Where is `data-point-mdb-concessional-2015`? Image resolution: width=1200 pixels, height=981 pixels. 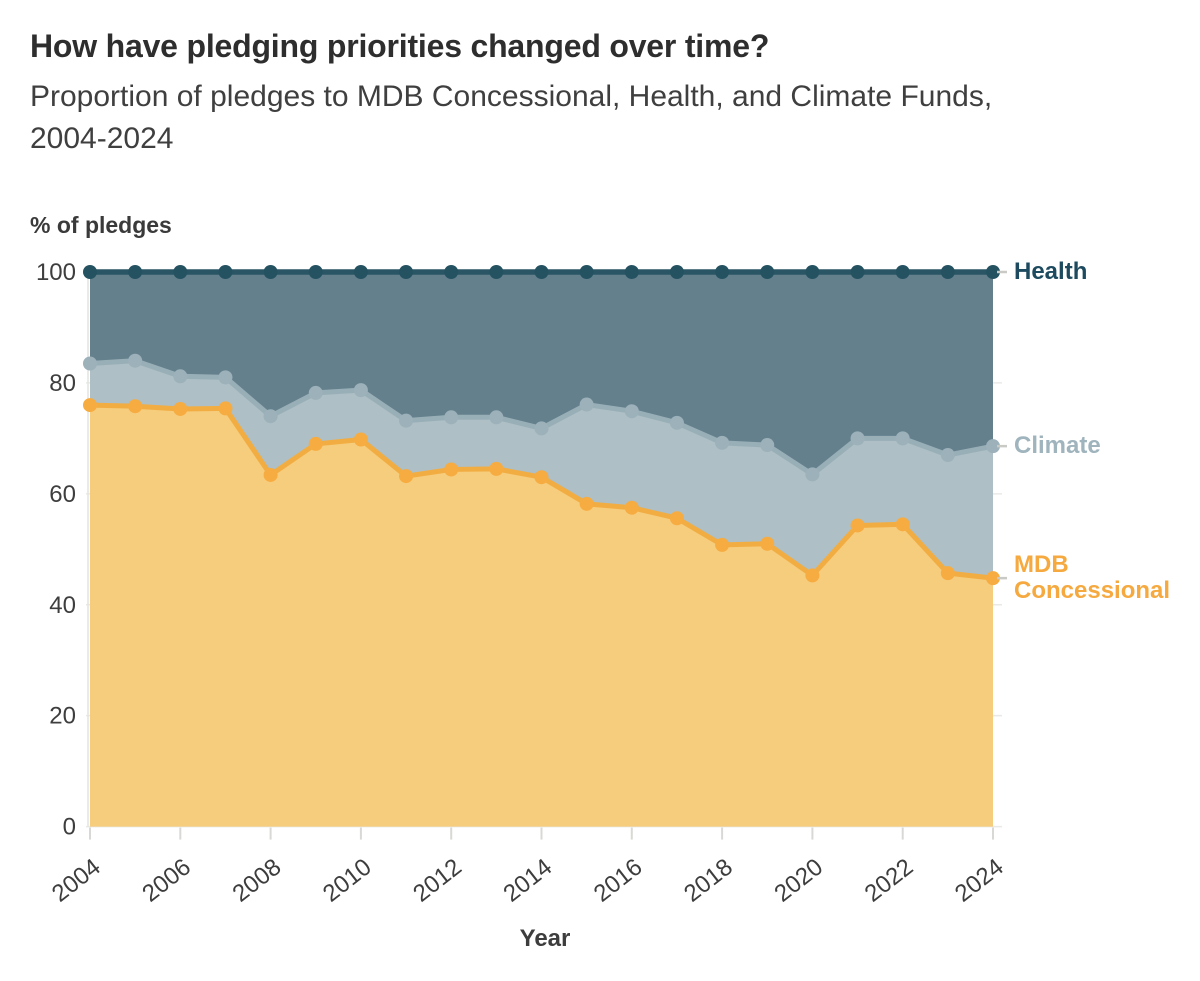 data-point-mdb-concessional-2015 is located at coordinates (586, 503).